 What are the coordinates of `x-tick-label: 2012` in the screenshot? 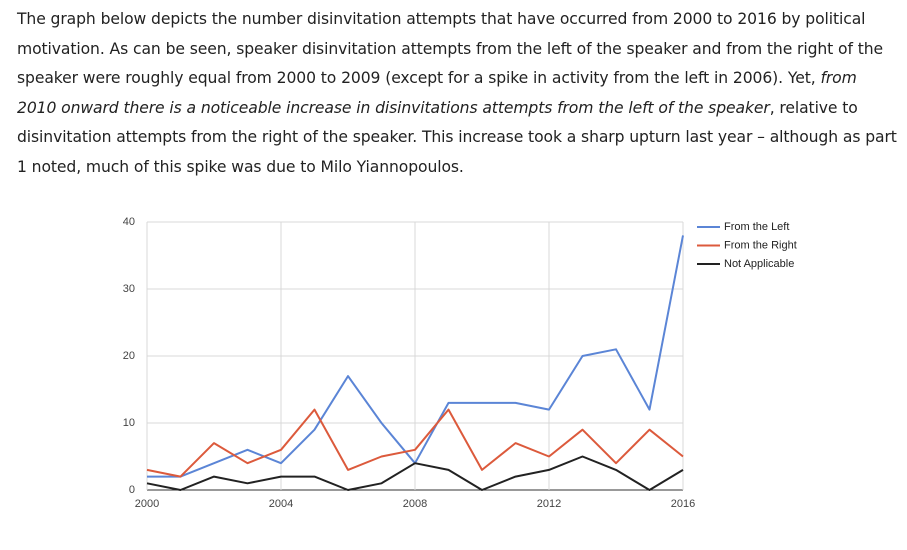 It's located at (549, 504).